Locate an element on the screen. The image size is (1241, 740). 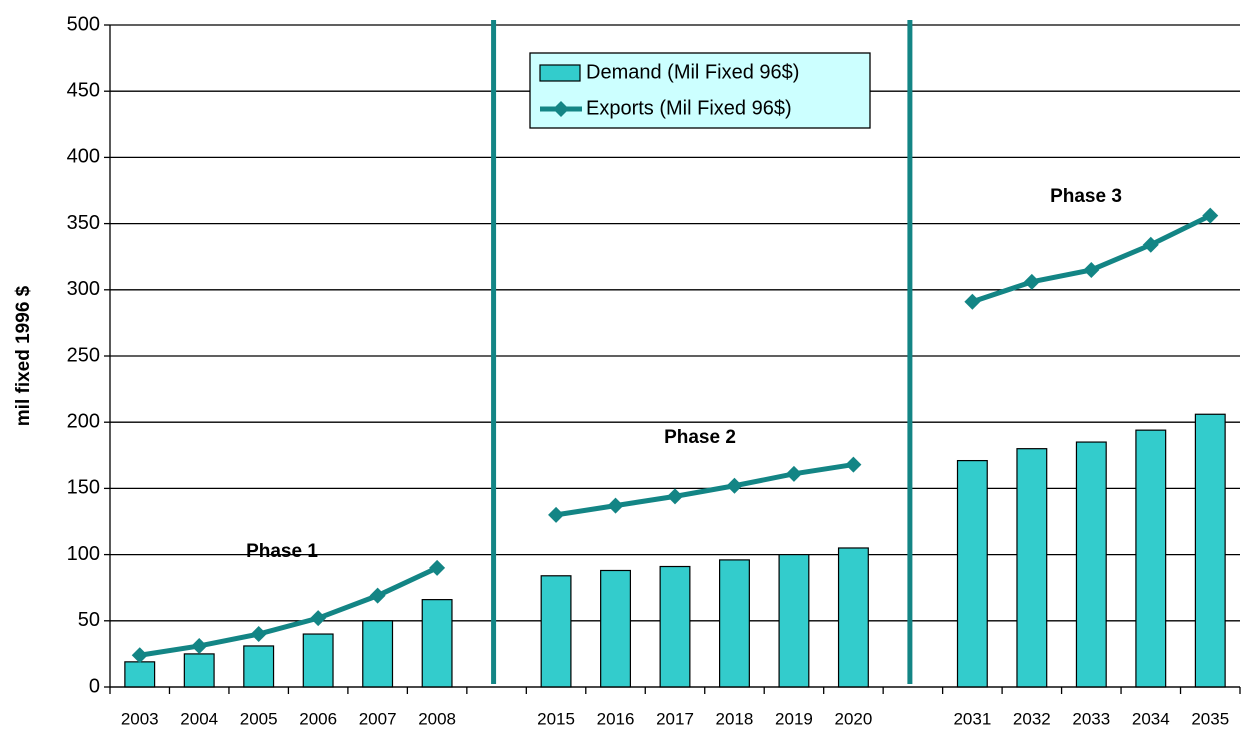
y-tick-label: 400 is located at coordinates (83, 157).